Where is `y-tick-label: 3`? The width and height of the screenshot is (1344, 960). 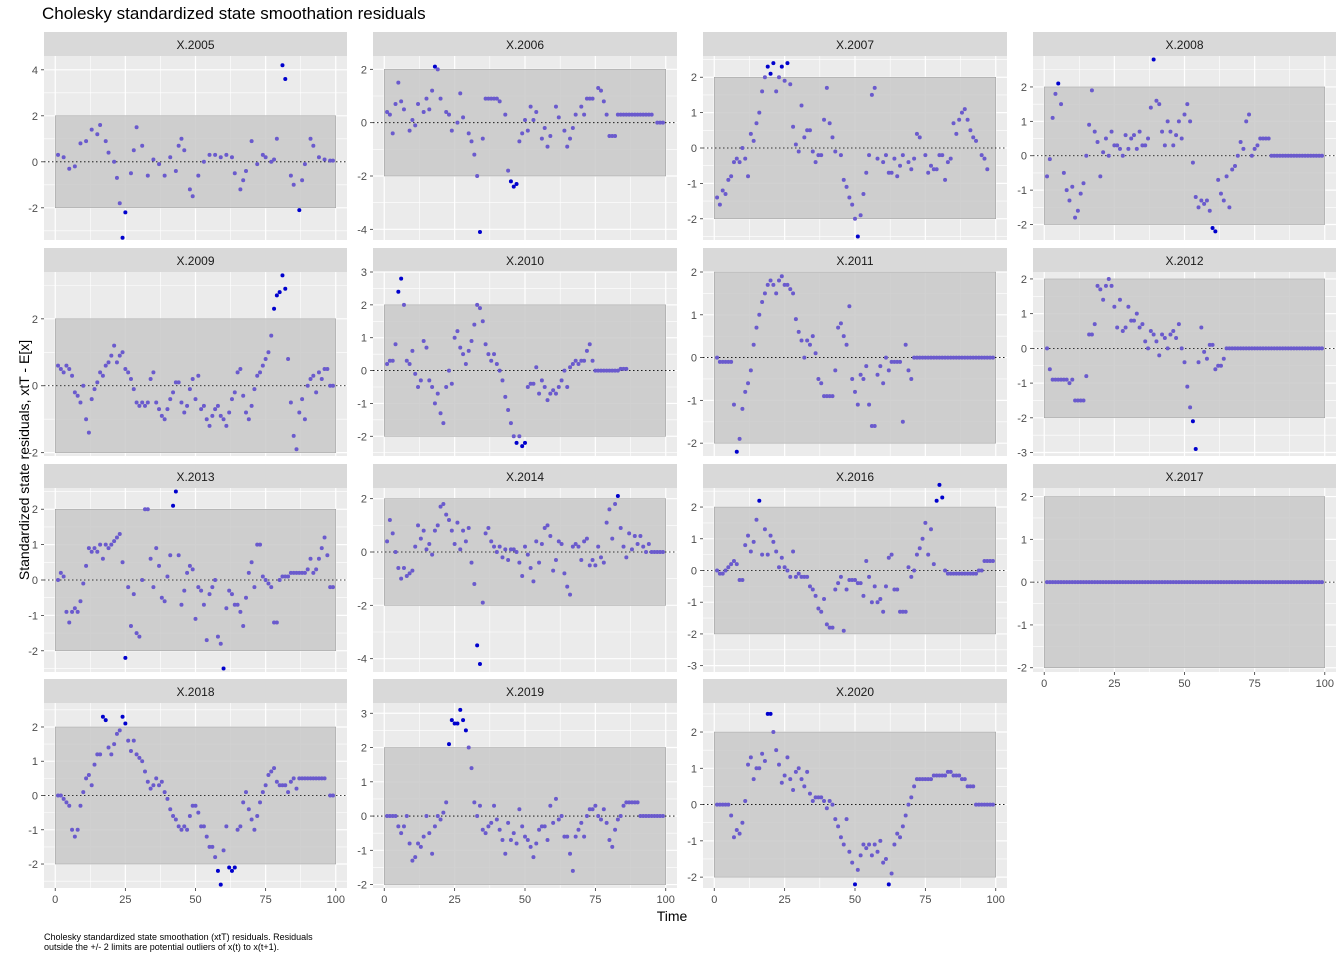
y-tick-label: 3 is located at coordinates (364, 273).